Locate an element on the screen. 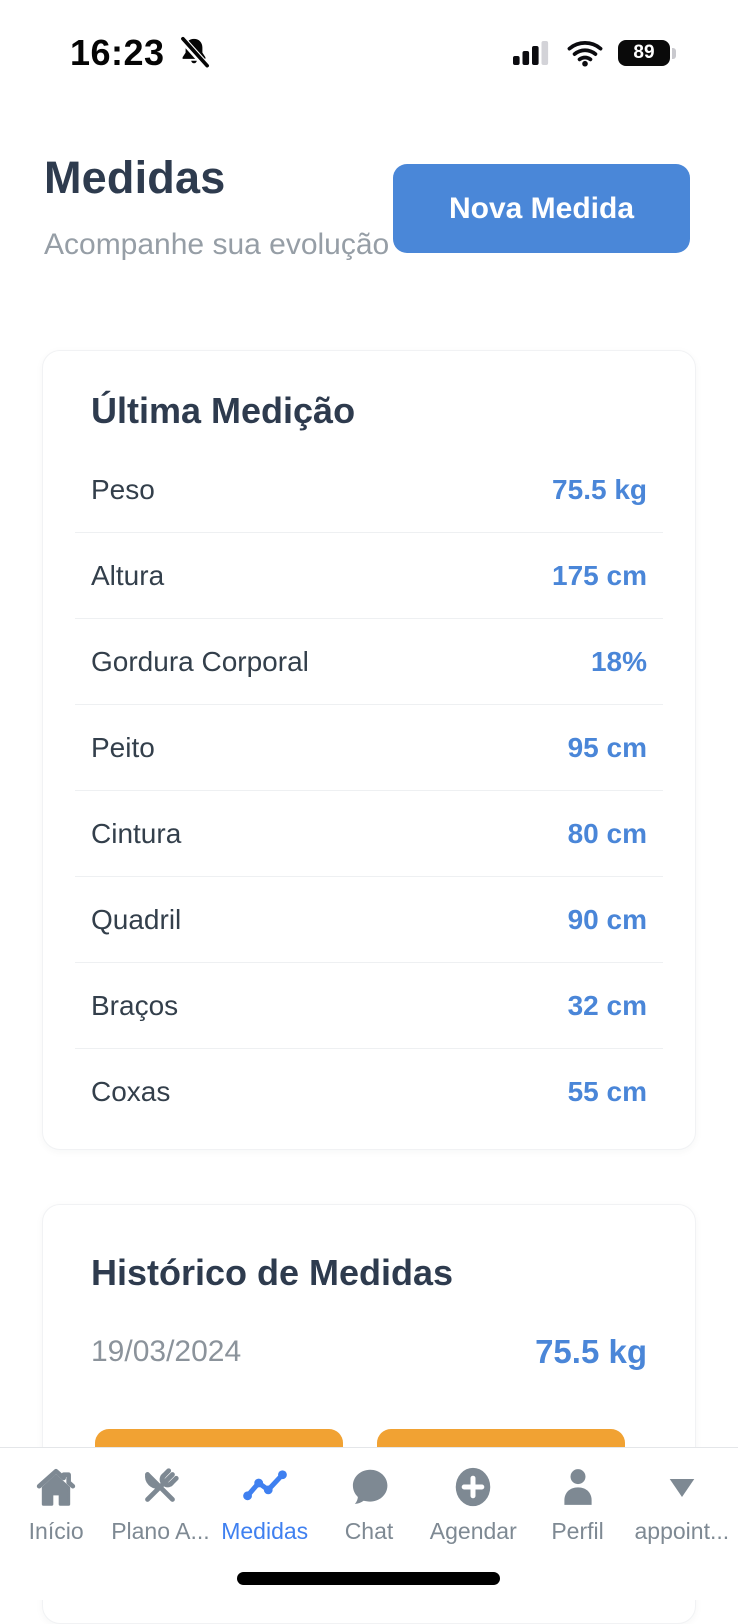 The image size is (738, 1624). tab-label: Perfil is located at coordinates (577, 1531).